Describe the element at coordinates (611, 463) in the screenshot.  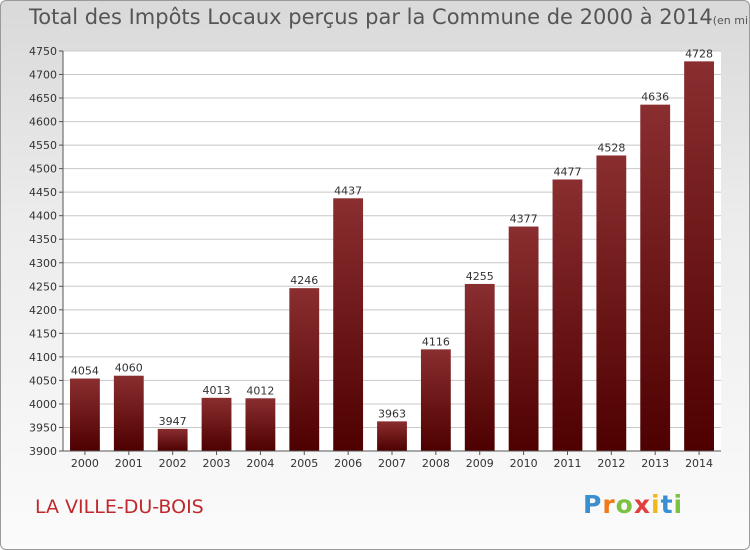
I see `x-tick-label: 2012` at that location.